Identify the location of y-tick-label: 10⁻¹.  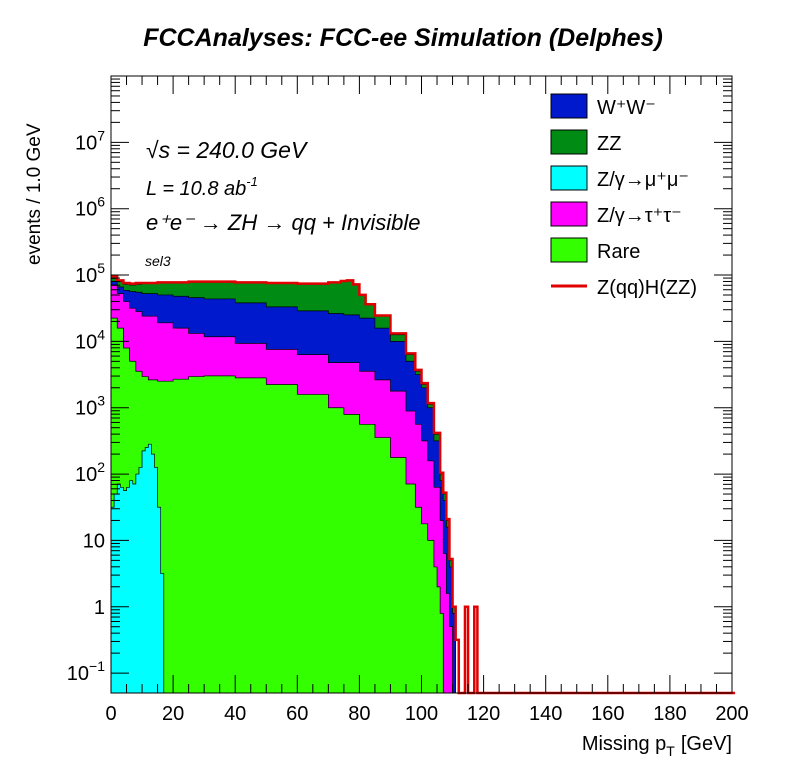
(86, 671).